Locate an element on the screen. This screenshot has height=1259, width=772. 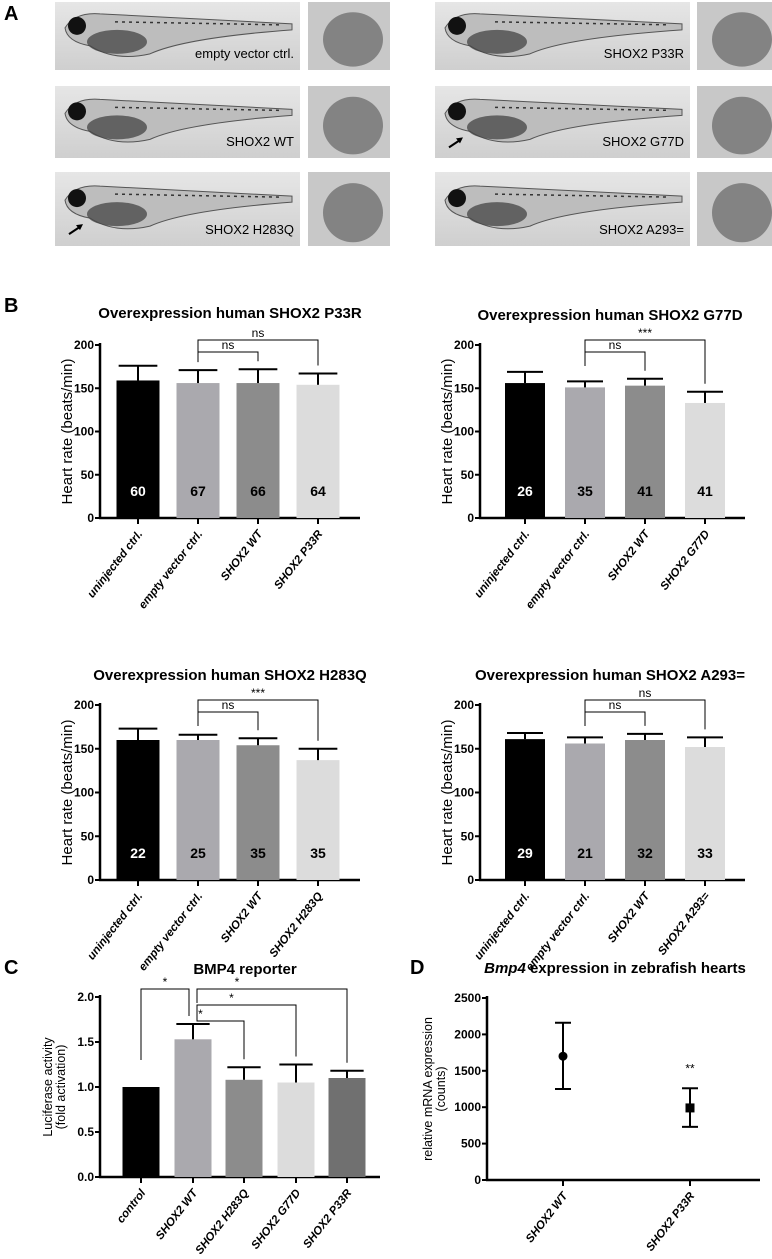
y-tick-label: 0.5 is located at coordinates (85, 1132).